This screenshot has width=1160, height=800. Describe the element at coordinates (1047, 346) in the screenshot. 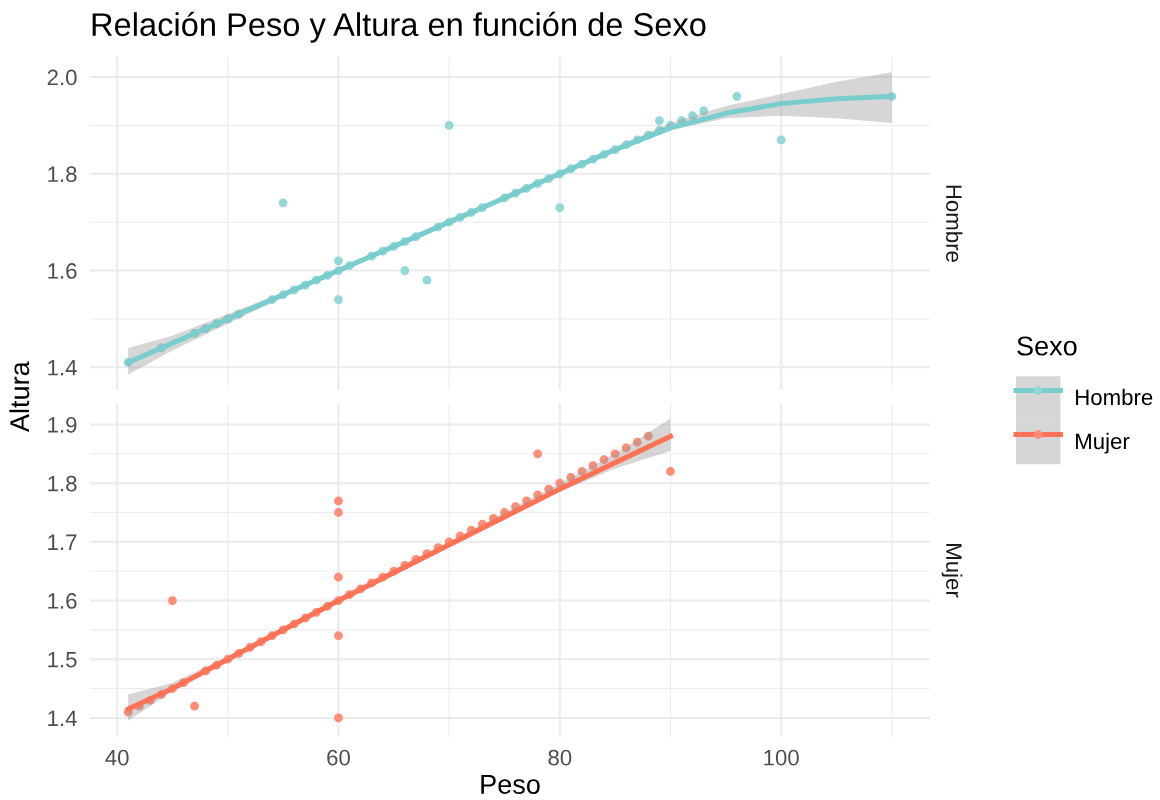

I see `legend-title: Sexo` at that location.